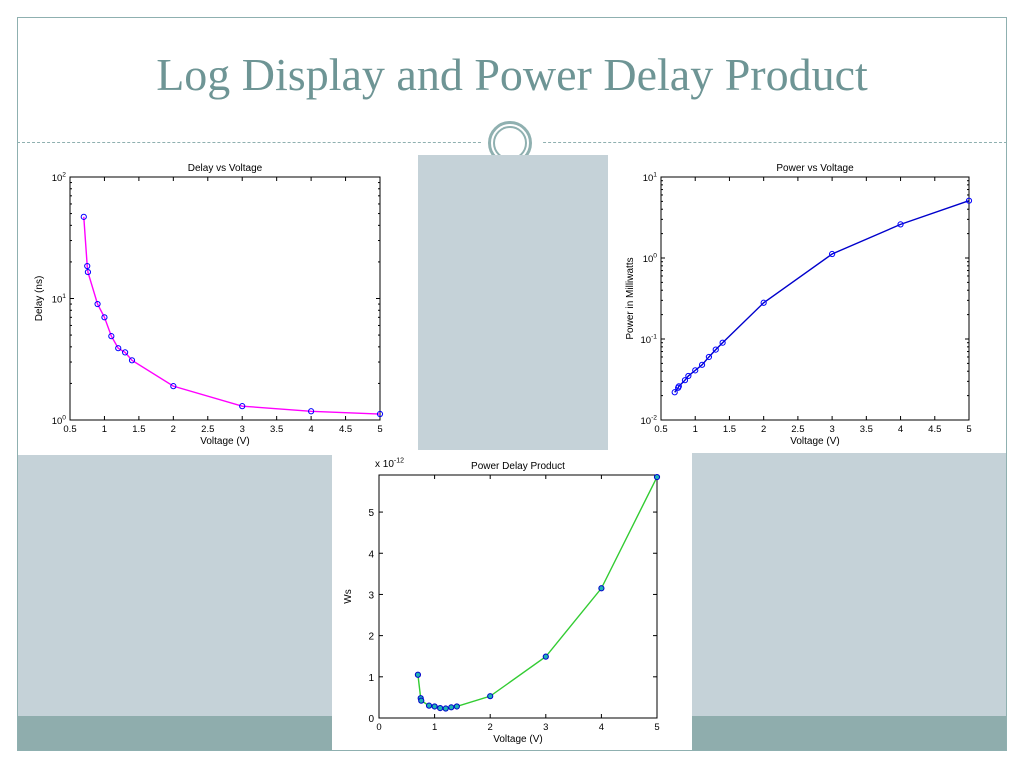  I want to click on pdp-xtick-label: 1, so click(434, 727).